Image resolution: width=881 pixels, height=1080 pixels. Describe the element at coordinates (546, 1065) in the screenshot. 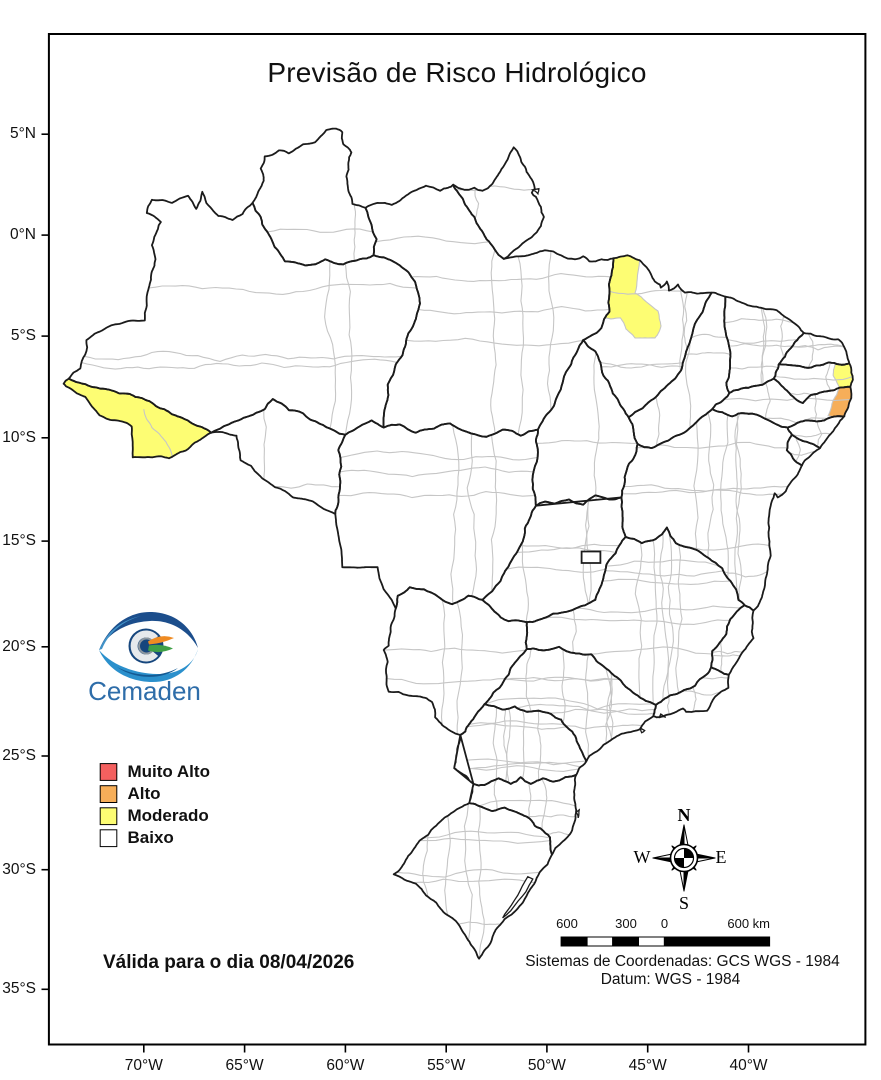

I see `lon-tick-label: 50°W` at that location.